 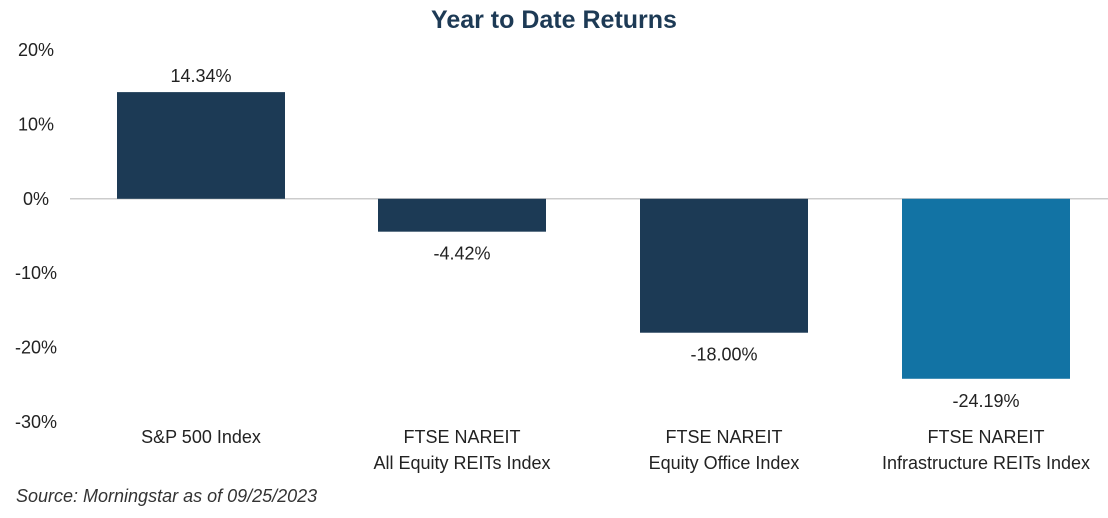 I want to click on data-label: 14.34%, so click(x=200, y=76).